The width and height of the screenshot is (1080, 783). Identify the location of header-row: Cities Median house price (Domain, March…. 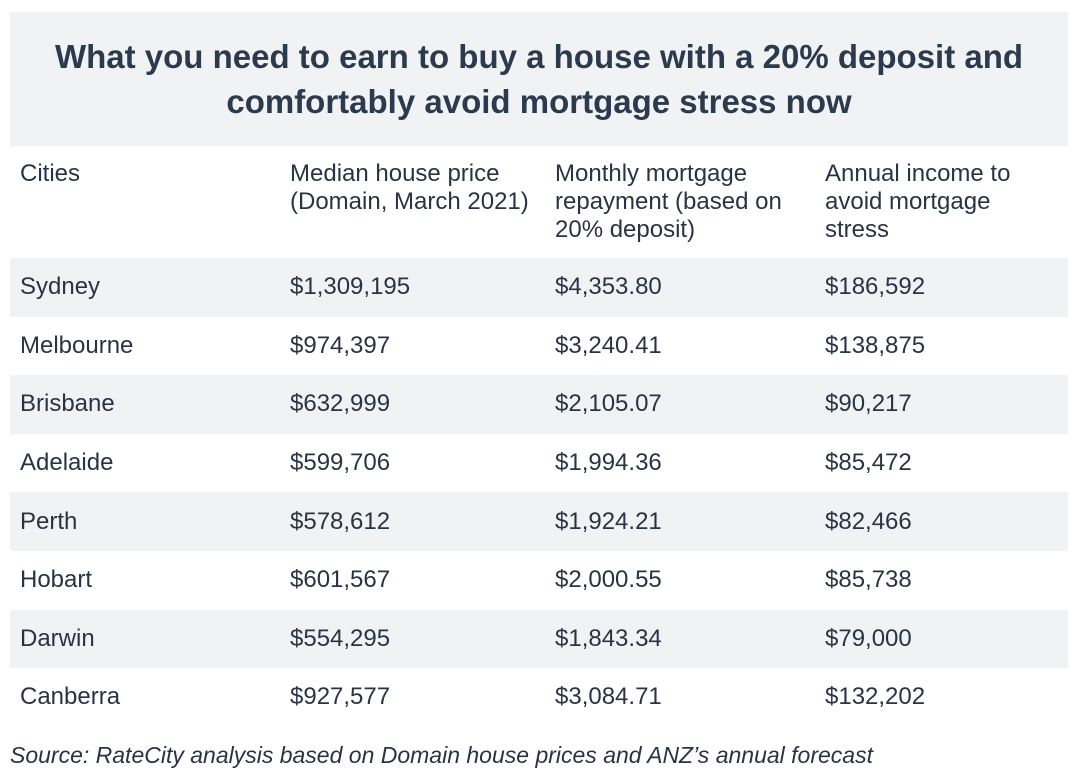
(539, 202).